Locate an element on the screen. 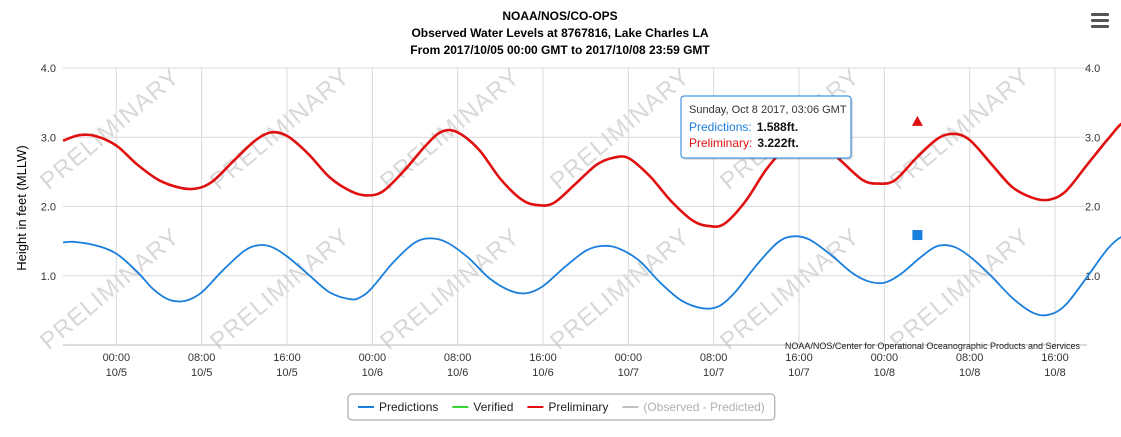  tooltip-row: Preliminary: 3.222ft. is located at coordinates (744, 143).